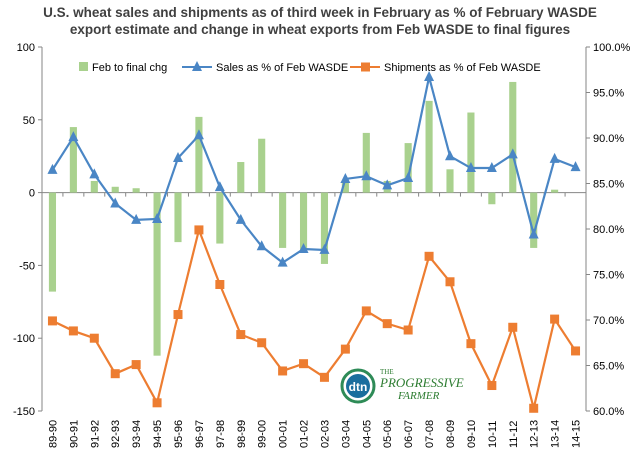 The width and height of the screenshot is (640, 460). What do you see at coordinates (242, 434) in the screenshot?
I see `x-axis-tick-label: 98-99` at bounding box center [242, 434].